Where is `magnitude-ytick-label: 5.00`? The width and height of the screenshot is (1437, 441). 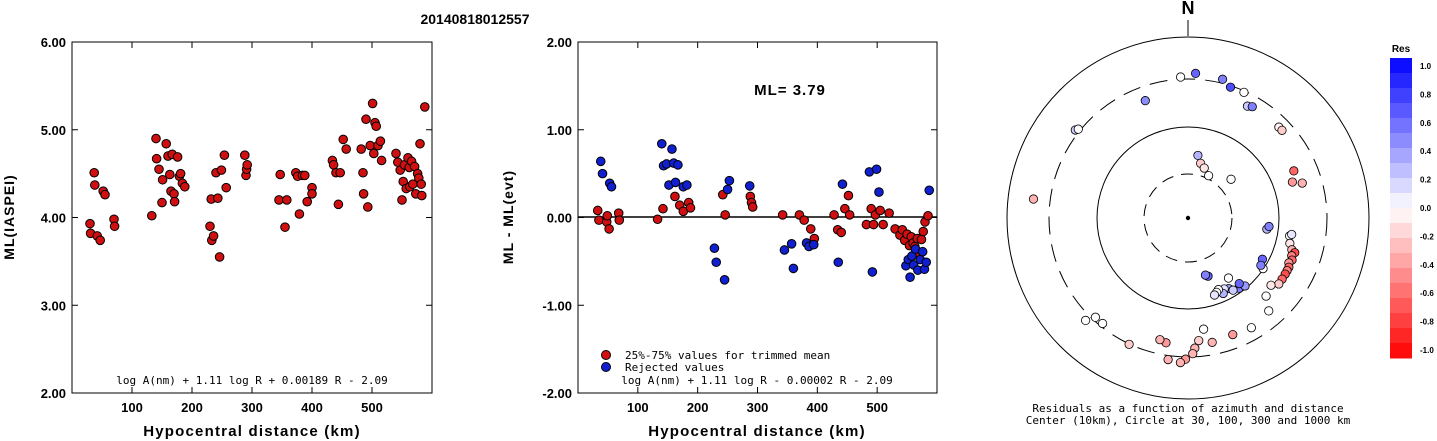
magnitude-ytick-label: 5.00 is located at coordinates (53, 130).